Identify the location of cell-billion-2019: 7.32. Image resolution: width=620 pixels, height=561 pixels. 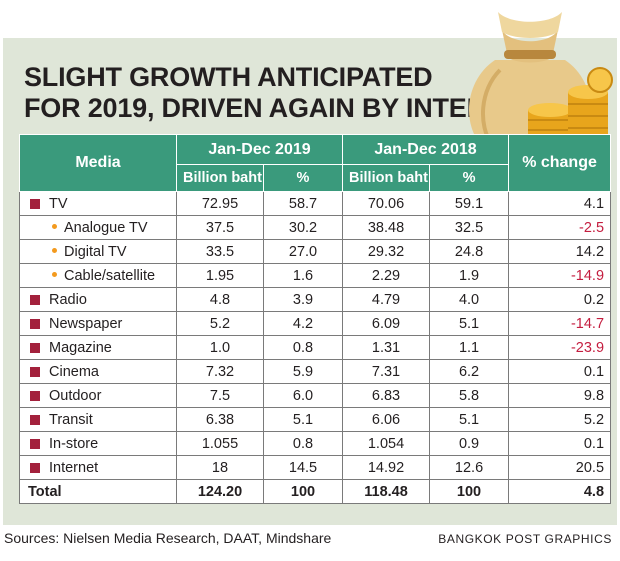
(220, 371).